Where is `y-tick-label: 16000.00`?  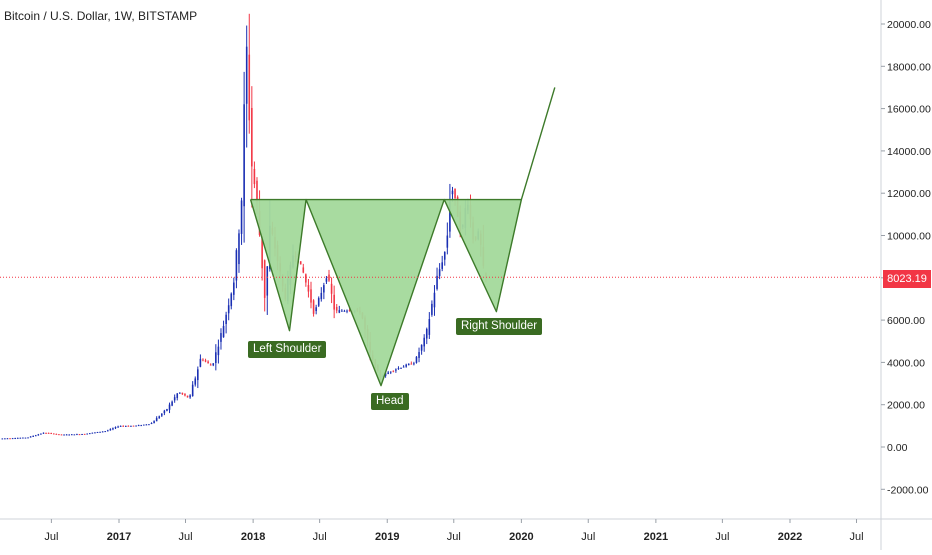 y-tick-label: 16000.00 is located at coordinates (909, 110).